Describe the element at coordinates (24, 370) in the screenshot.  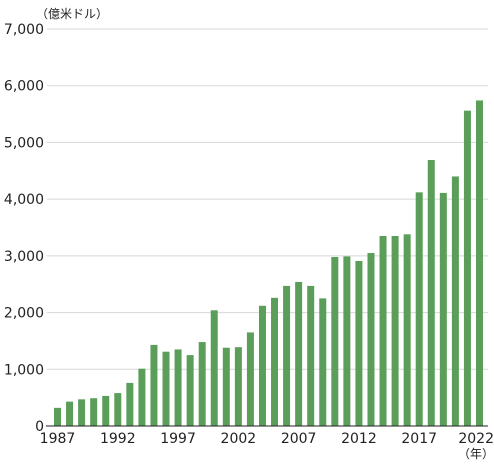
I see `y-tick-label: 1,000` at that location.